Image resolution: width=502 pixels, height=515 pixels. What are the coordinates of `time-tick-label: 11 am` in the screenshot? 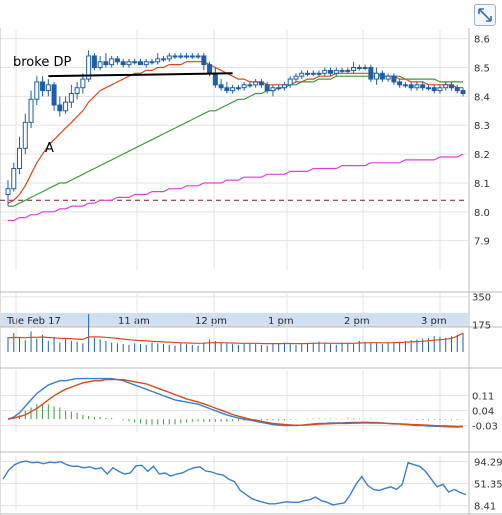 It's located at (134, 321).